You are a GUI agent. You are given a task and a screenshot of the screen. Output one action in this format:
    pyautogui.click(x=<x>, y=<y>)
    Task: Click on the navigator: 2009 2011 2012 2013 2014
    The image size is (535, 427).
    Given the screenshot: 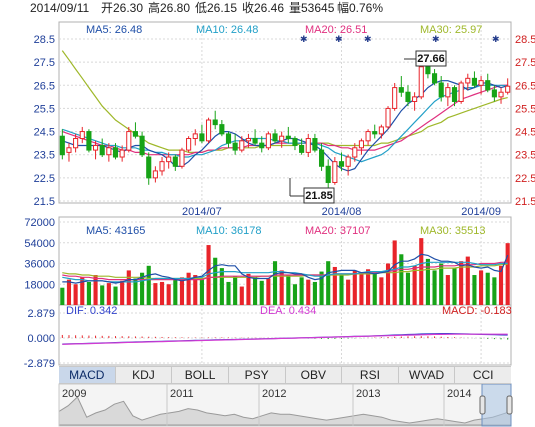 What is the action you would take?
    pyautogui.click(x=285, y=405)
    